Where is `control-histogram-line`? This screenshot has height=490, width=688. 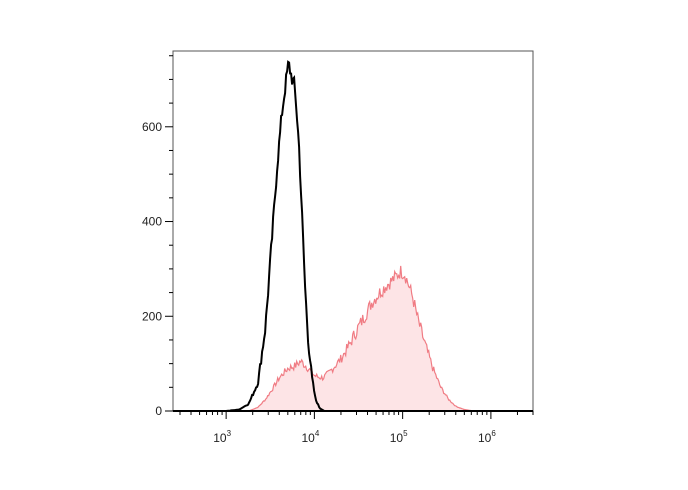
control-histogram-line is located at coordinates (275, 236).